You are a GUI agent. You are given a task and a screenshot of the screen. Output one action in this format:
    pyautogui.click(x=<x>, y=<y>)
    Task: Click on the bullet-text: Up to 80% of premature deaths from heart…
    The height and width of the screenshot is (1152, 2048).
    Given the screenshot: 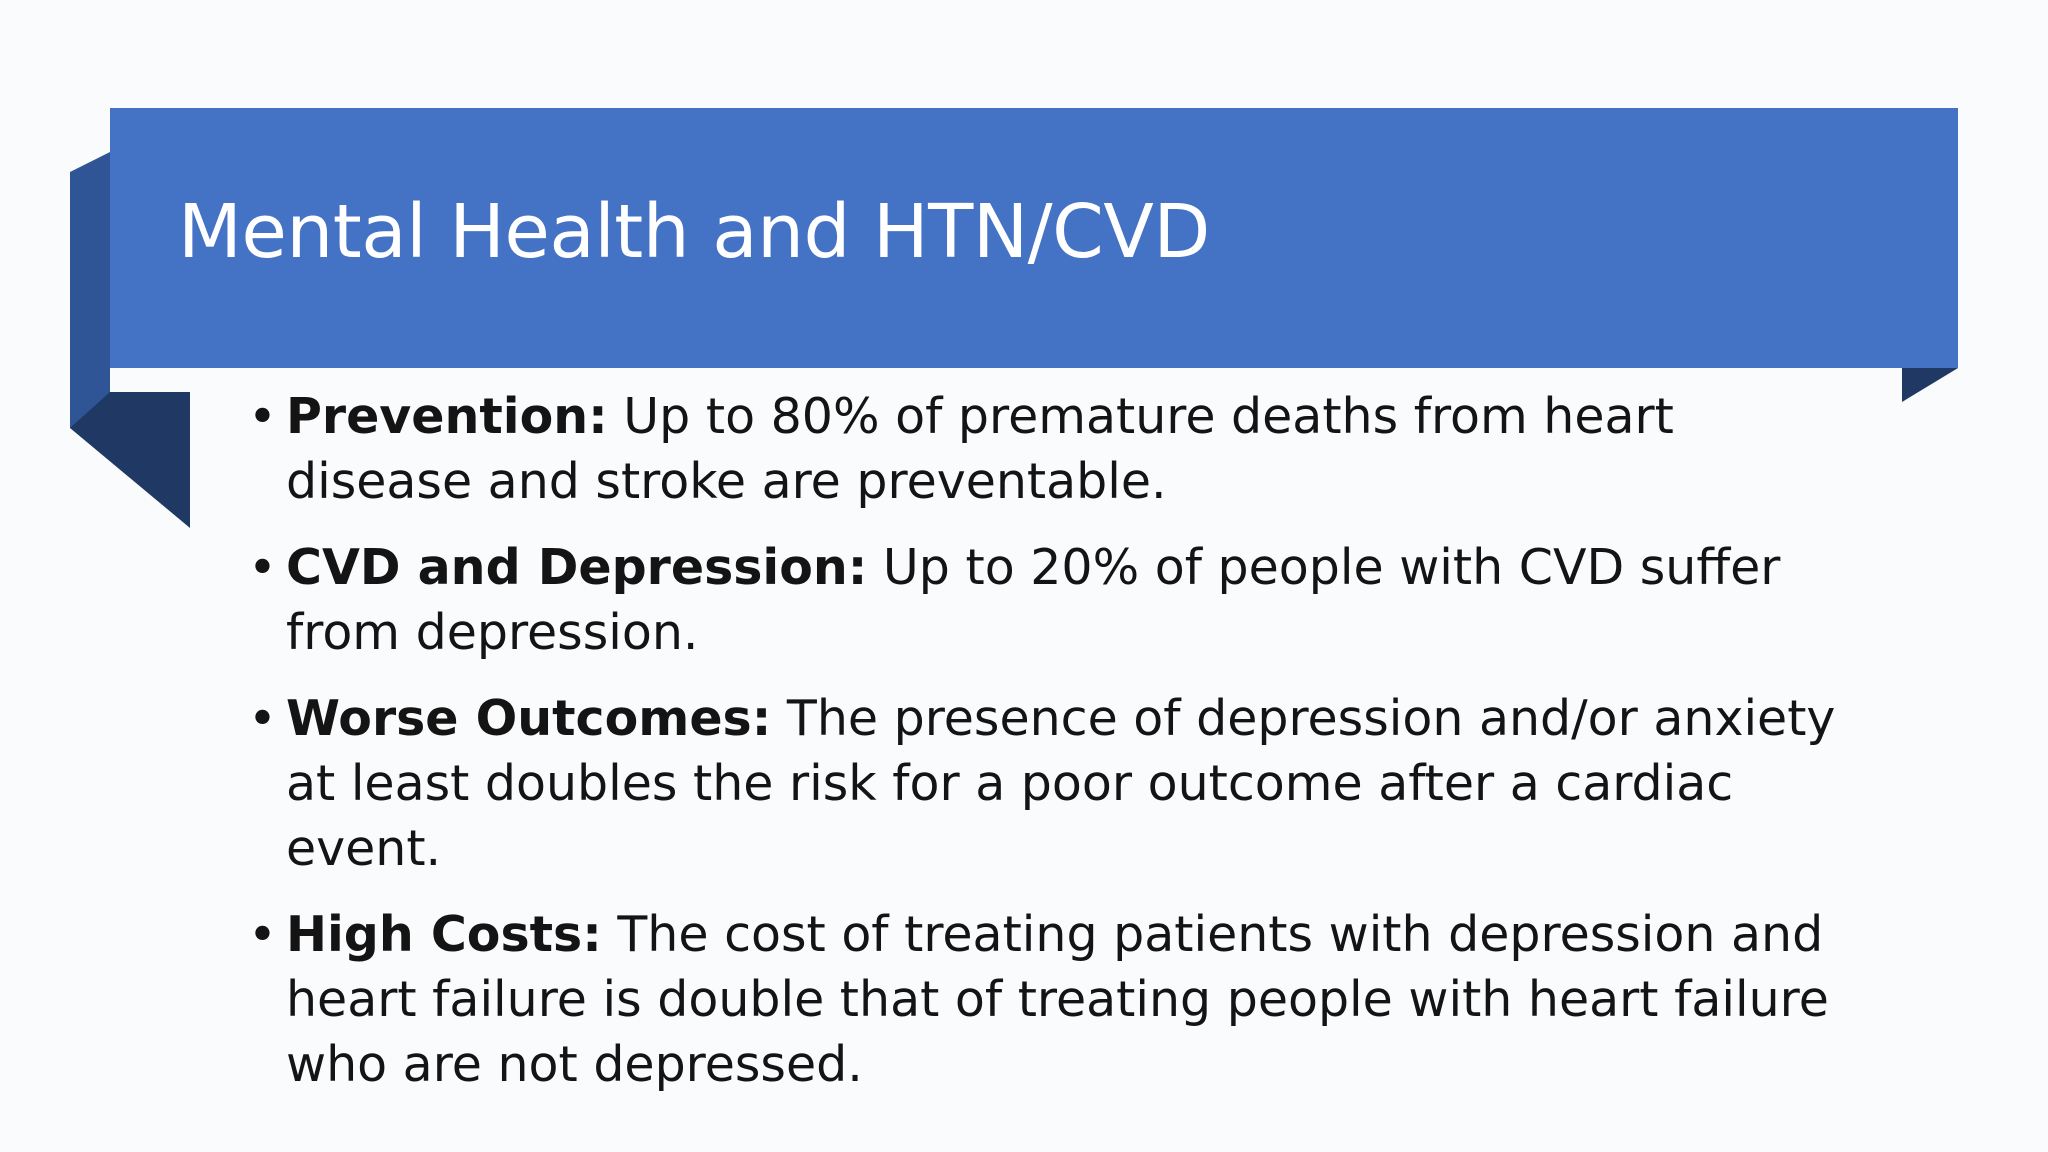 What is the action you would take?
    pyautogui.click(x=980, y=449)
    